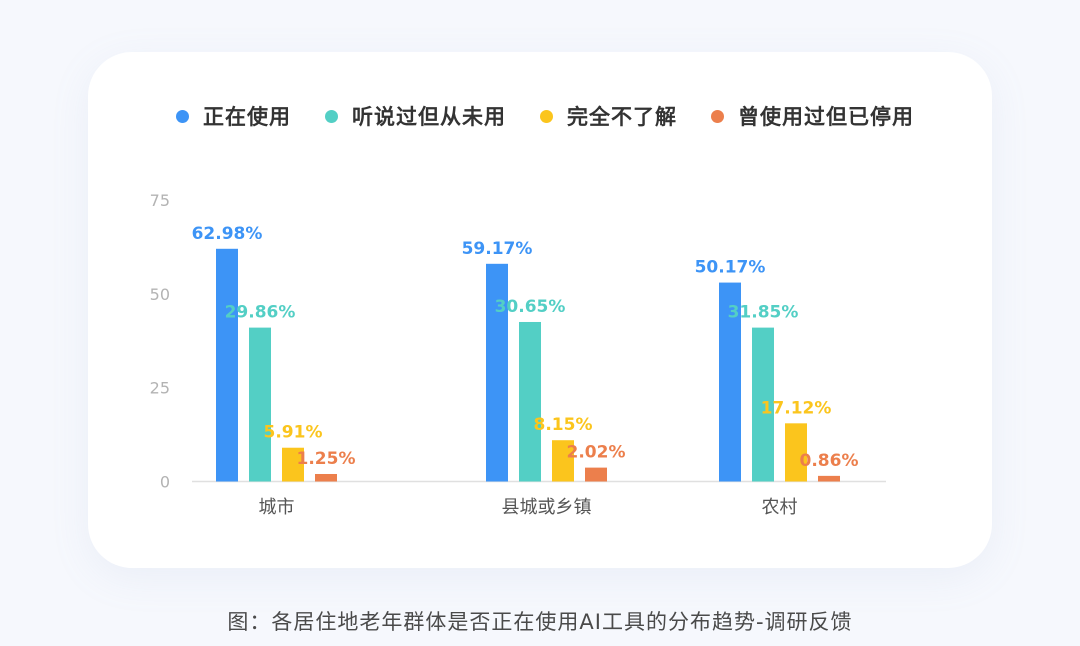  Describe the element at coordinates (260, 313) in the screenshot. I see `bar-value-label: 29.86%` at that location.